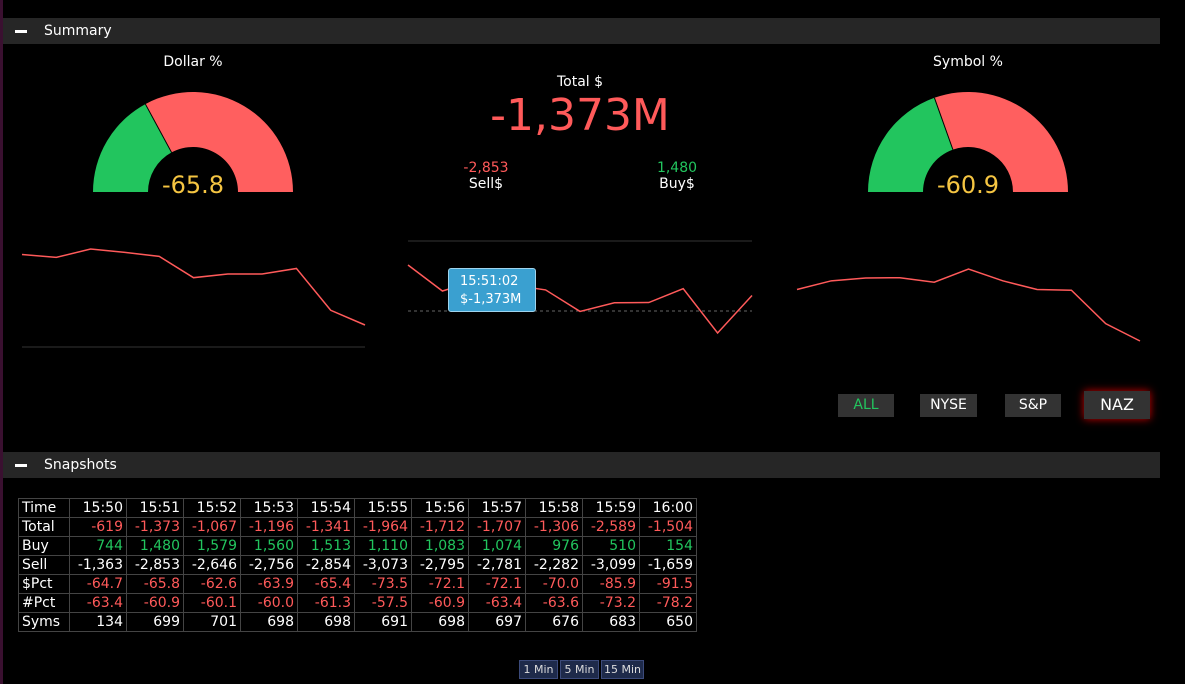  Describe the element at coordinates (1117, 405) in the screenshot. I see `filter-button: NAZ` at that location.